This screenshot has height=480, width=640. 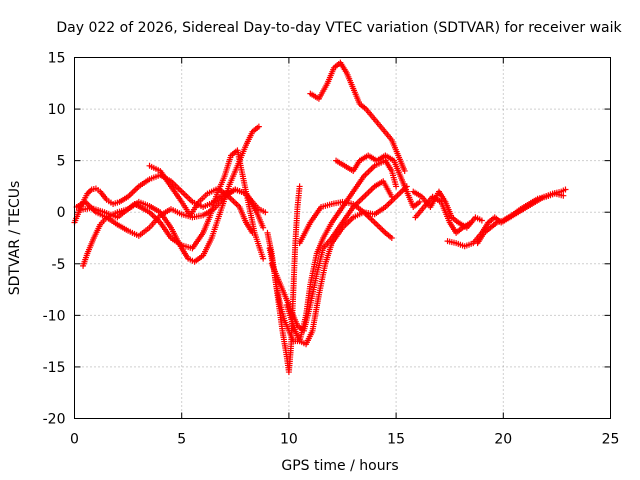 What do you see at coordinates (59, 265) in the screenshot?
I see `y-tick-label: -5` at bounding box center [59, 265].